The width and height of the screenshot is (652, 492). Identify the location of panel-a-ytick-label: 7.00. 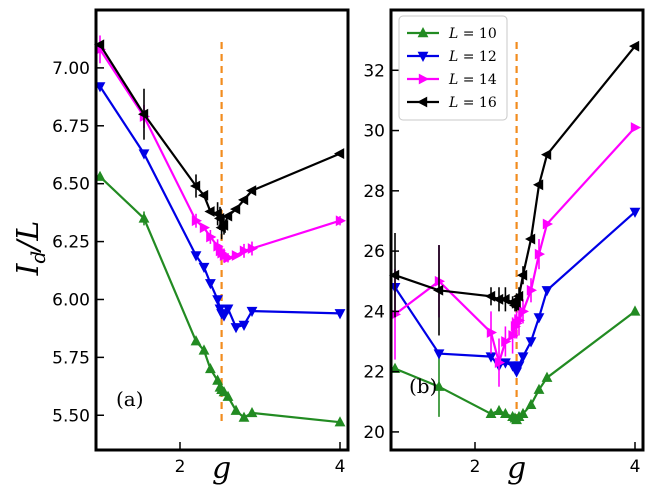
(71, 69).